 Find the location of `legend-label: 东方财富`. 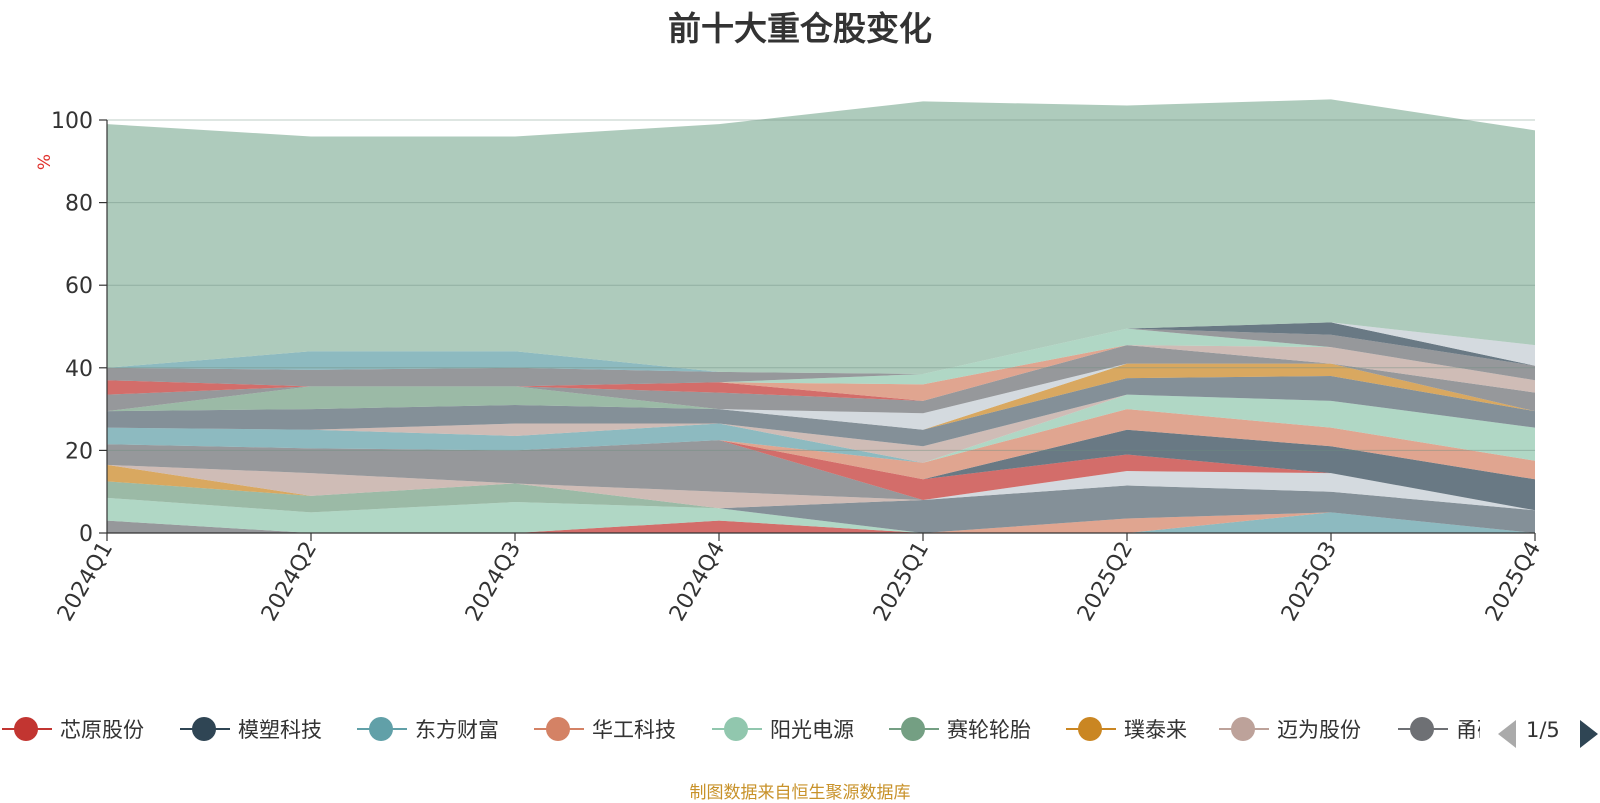

legend-label: 东方财富 is located at coordinates (457, 730).